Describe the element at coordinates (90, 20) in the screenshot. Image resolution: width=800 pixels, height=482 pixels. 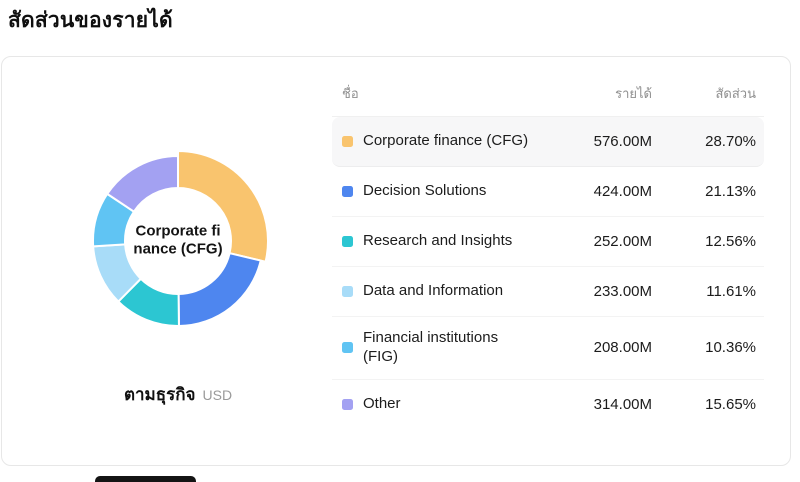
I see `page-title: สัดส่วนของรายได้` at that location.